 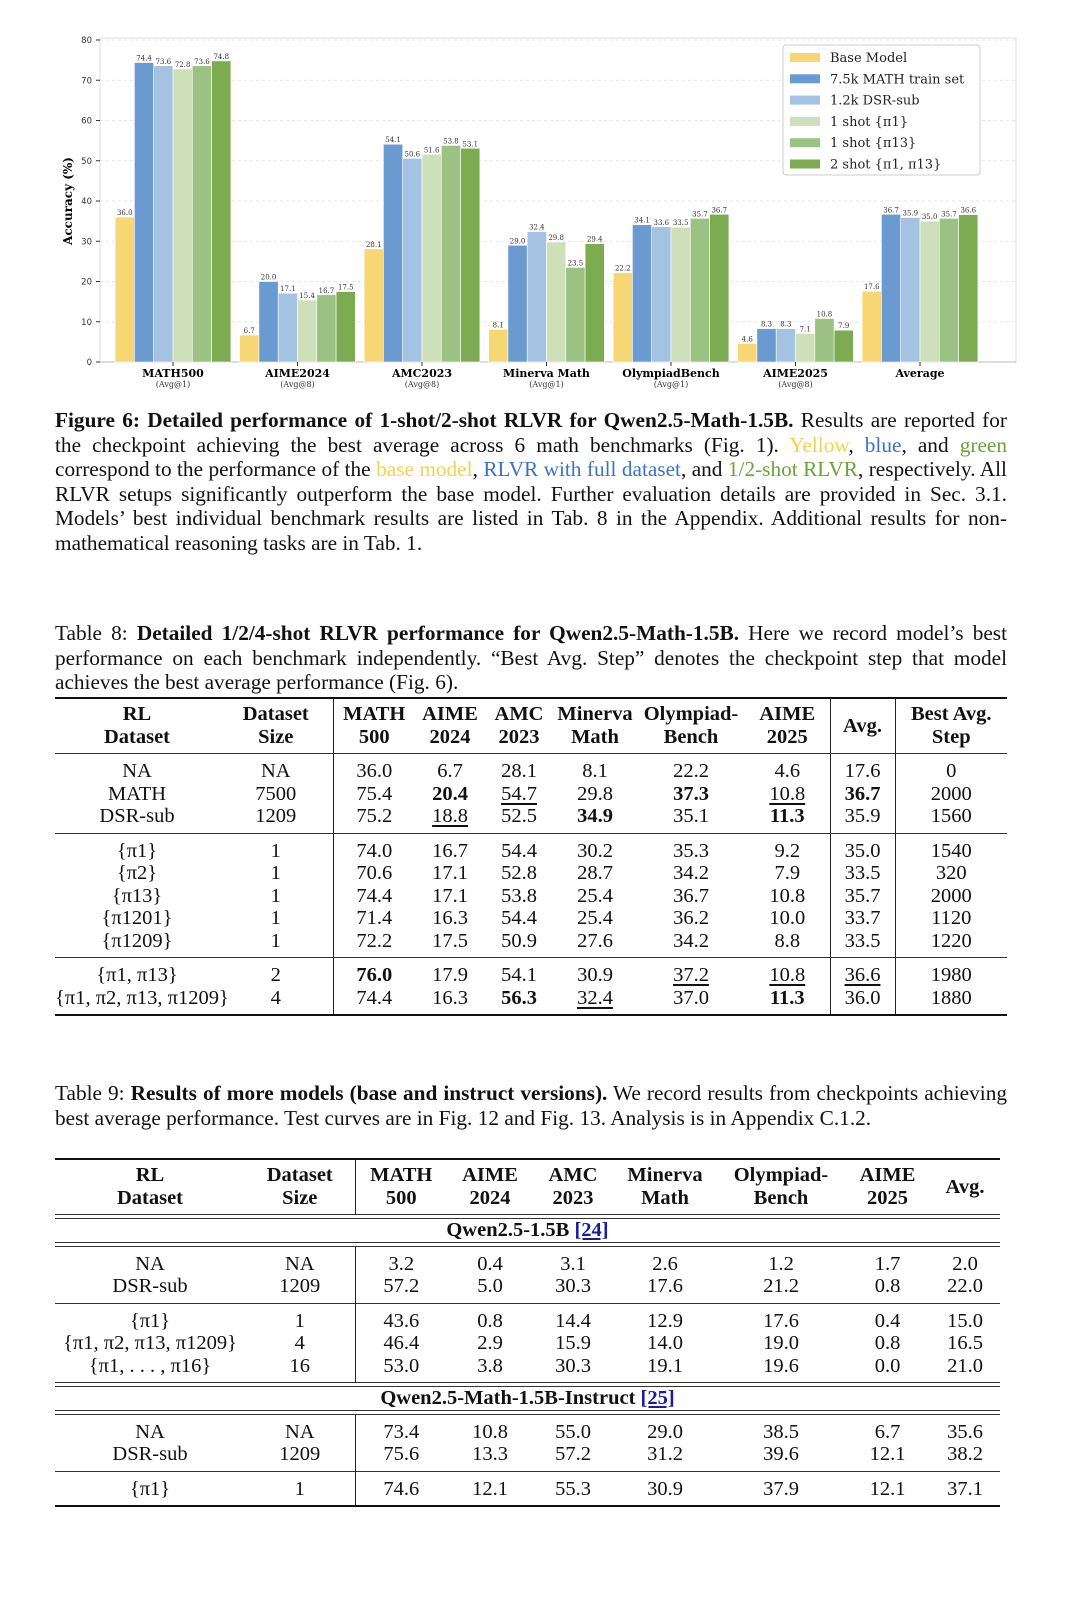 I want to click on table-cell-wrap: 11.3, so click(x=787, y=1001).